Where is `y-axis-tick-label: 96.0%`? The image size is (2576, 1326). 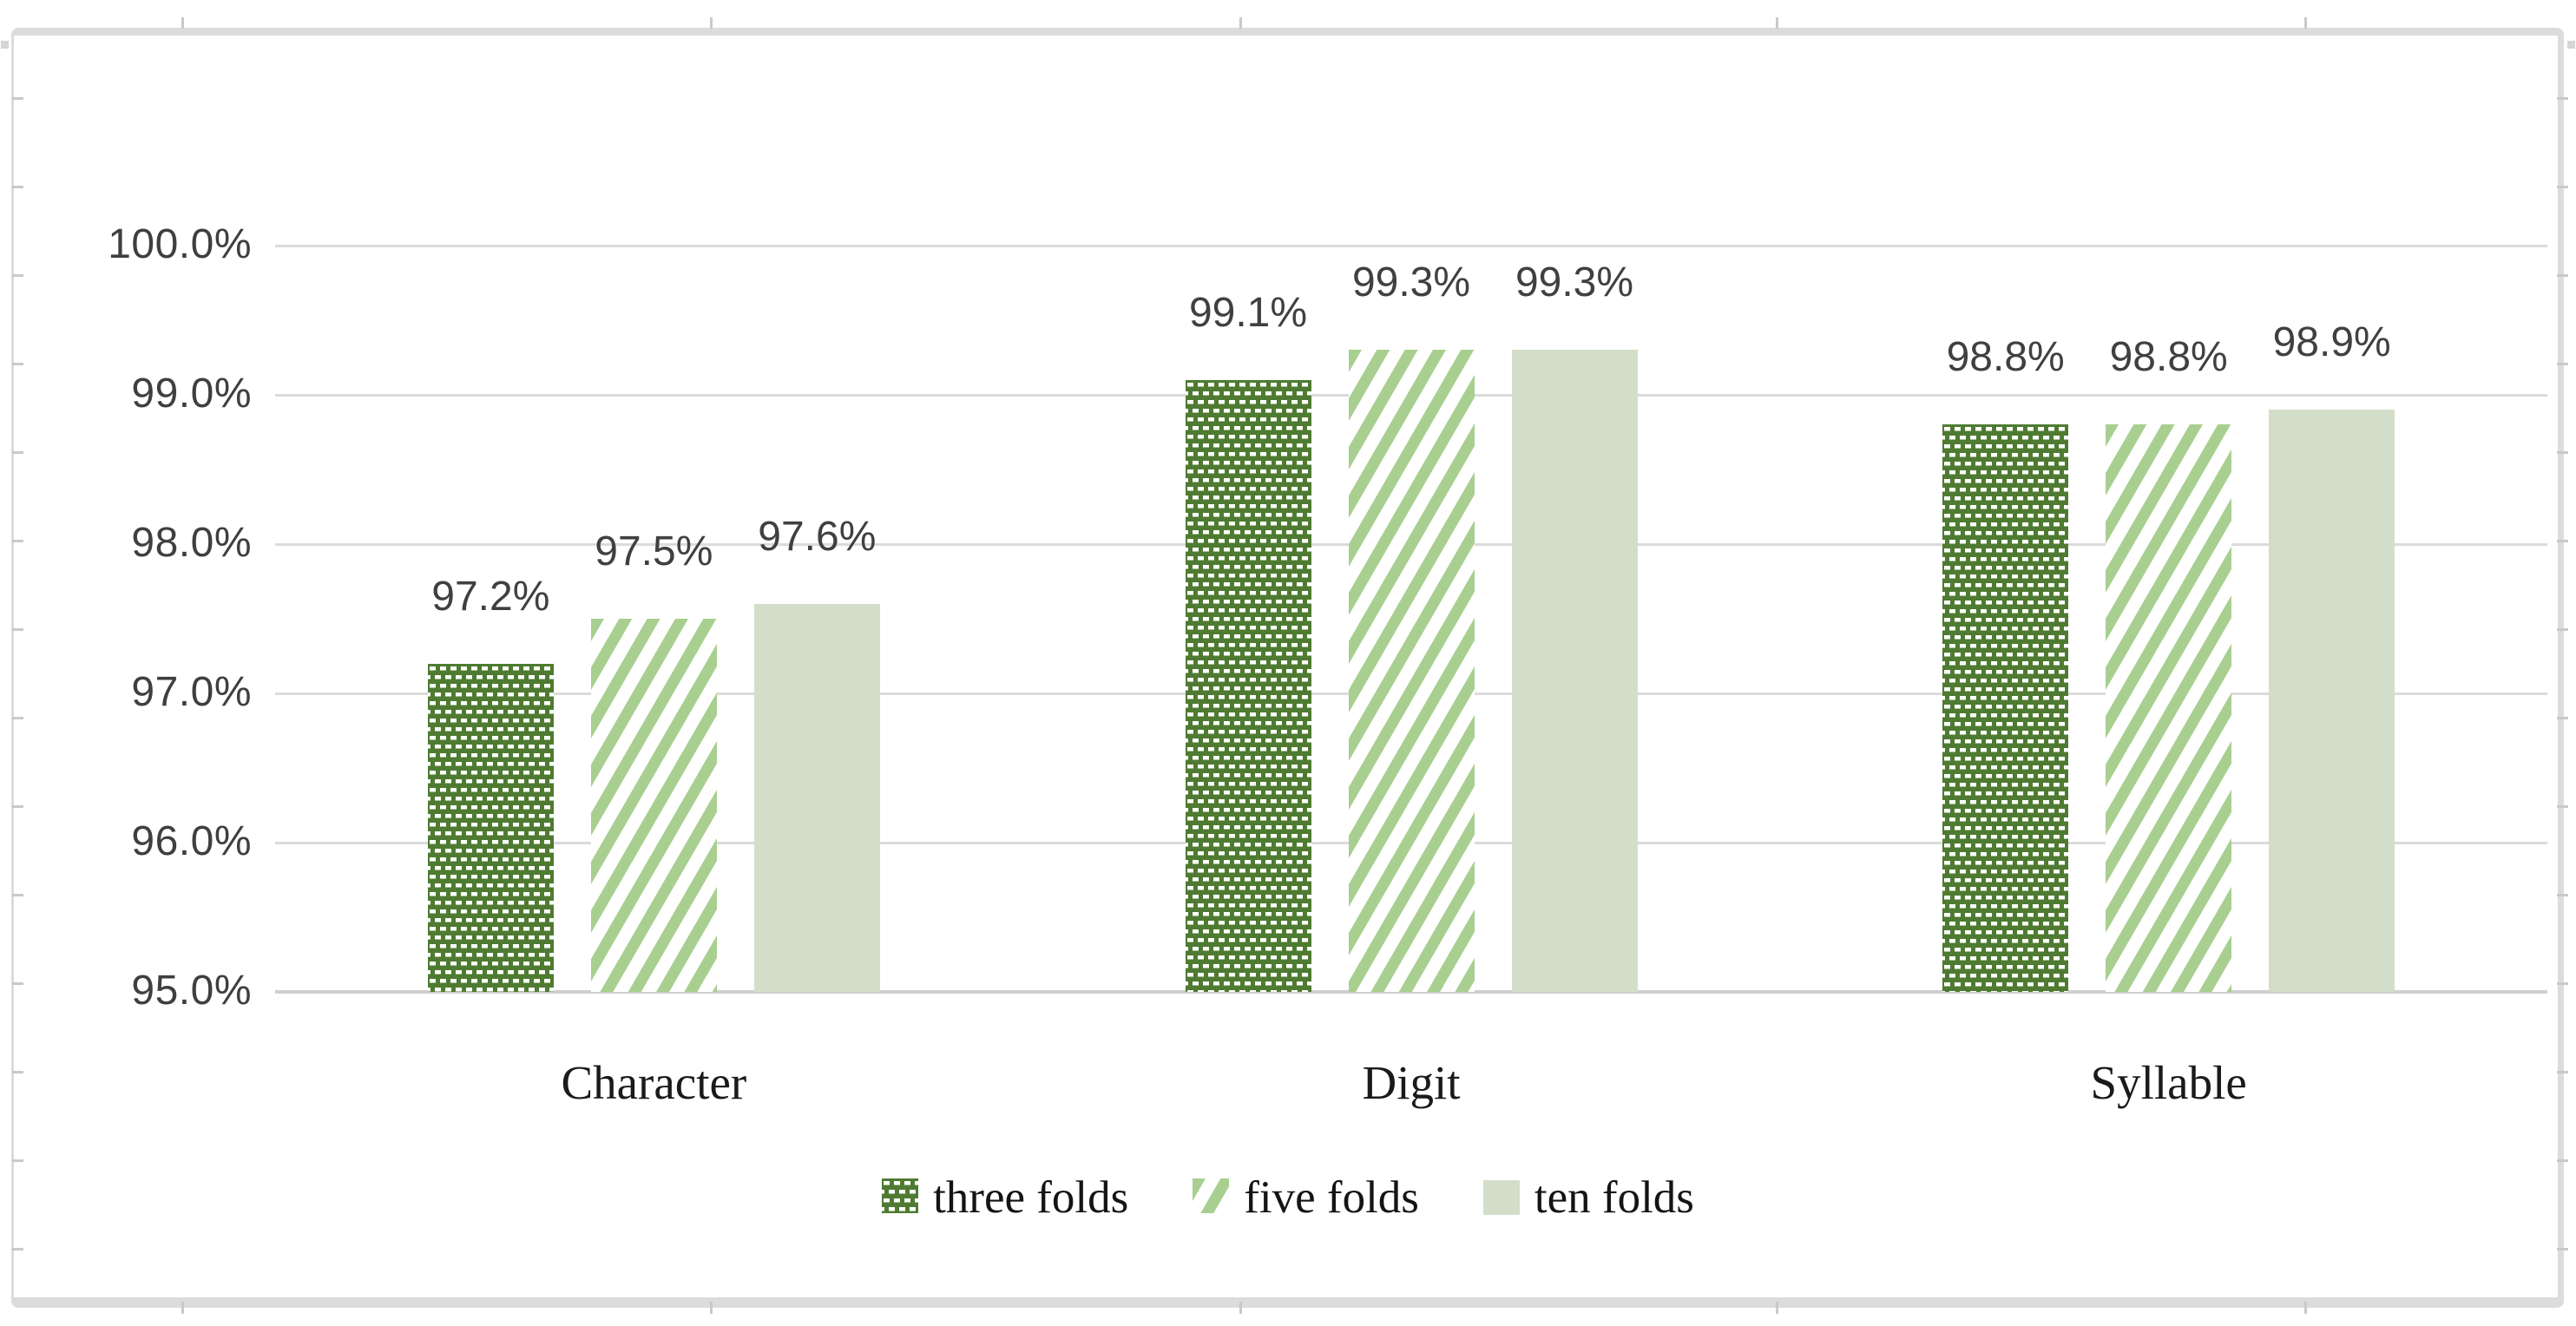 y-axis-tick-label: 96.0% is located at coordinates (191, 841).